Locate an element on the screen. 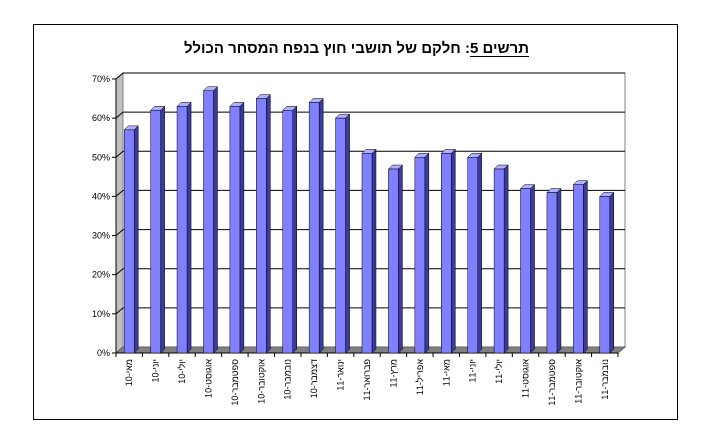 The width and height of the screenshot is (713, 437). x-tick-label: יולי-11 is located at coordinates (499, 371).